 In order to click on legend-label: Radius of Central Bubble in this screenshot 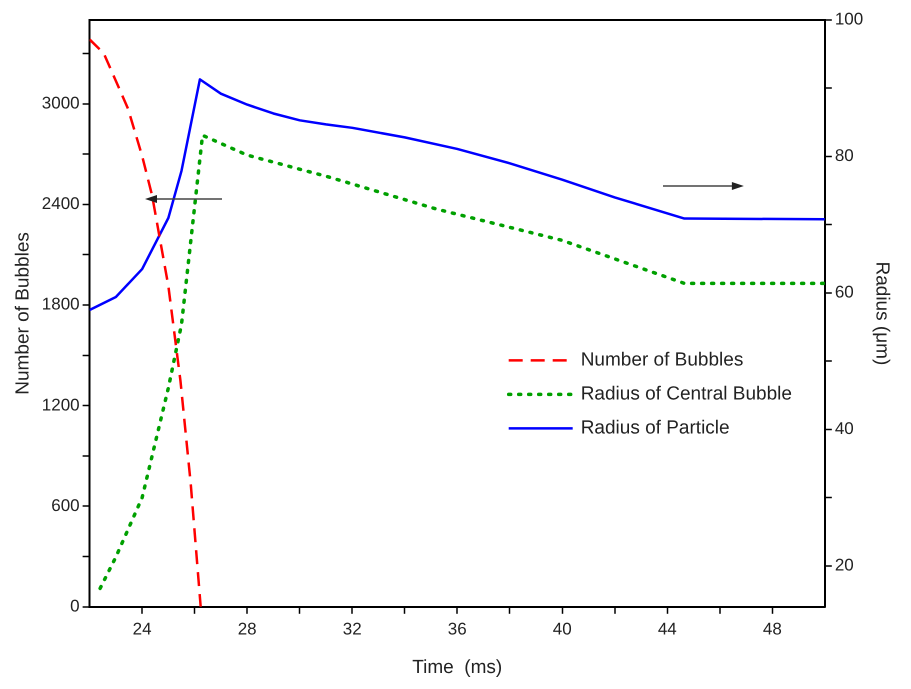, I will do `click(686, 394)`.